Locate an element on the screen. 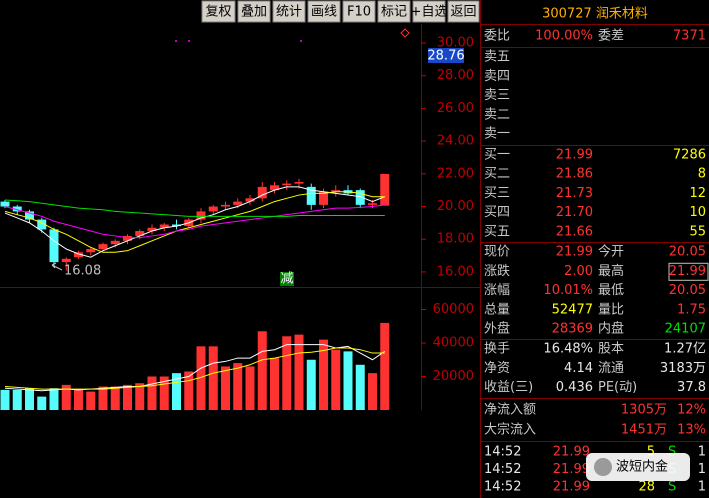 The width and height of the screenshot is (709, 498). toolbar-label: +自选 is located at coordinates (429, 12).